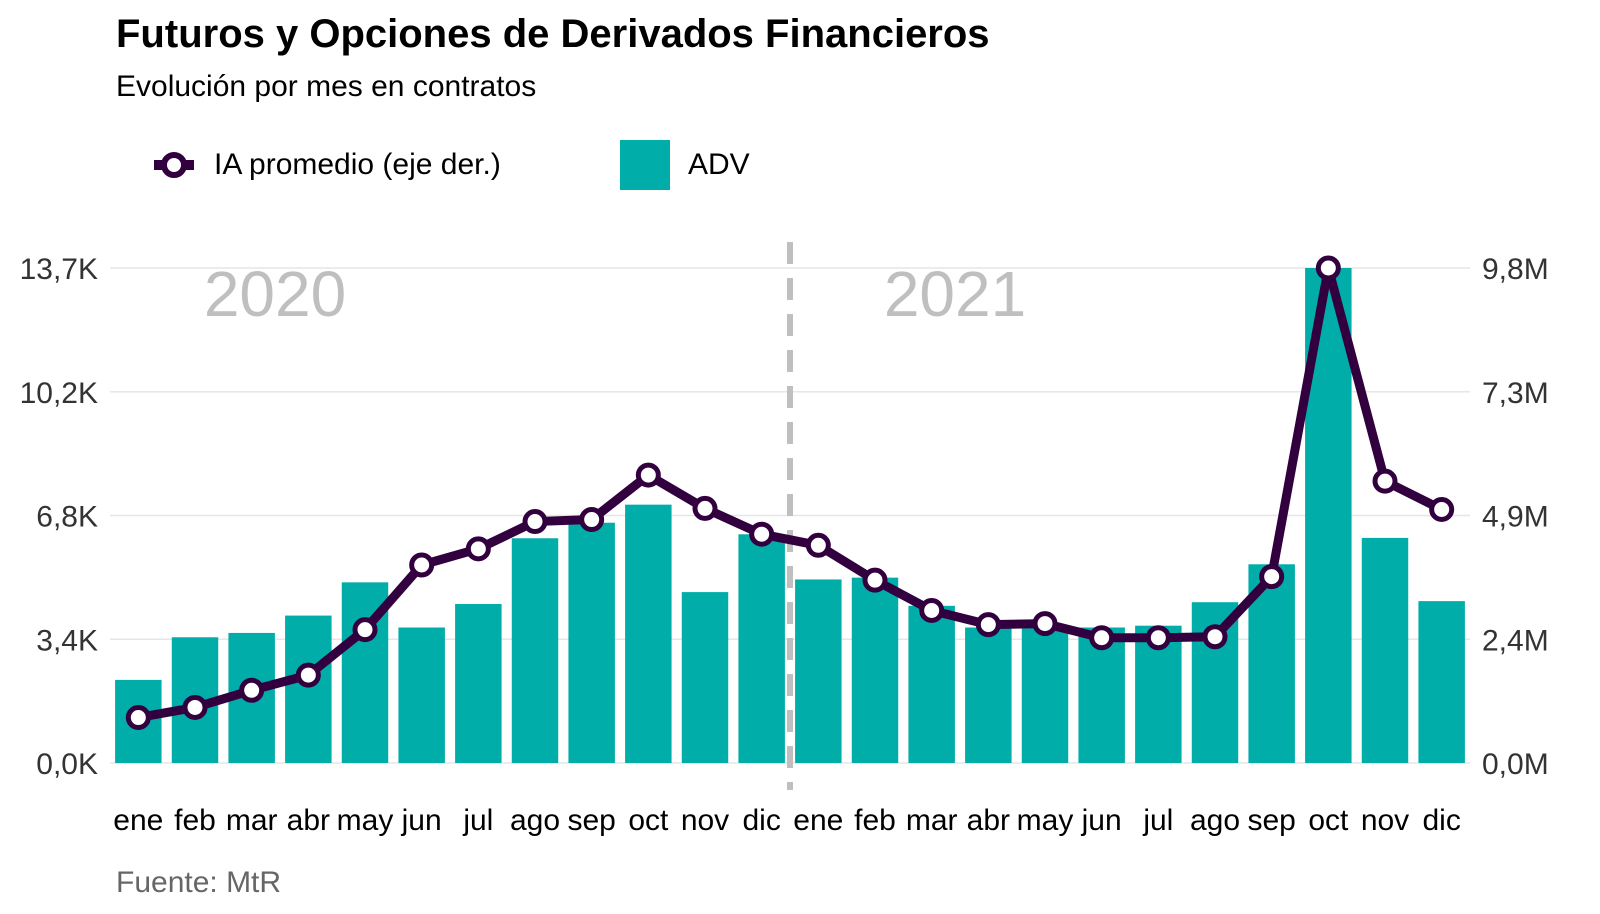 The height and width of the screenshot is (914, 1600). I want to click on legend-item-line: IA promedio (eje der.), so click(326, 165).